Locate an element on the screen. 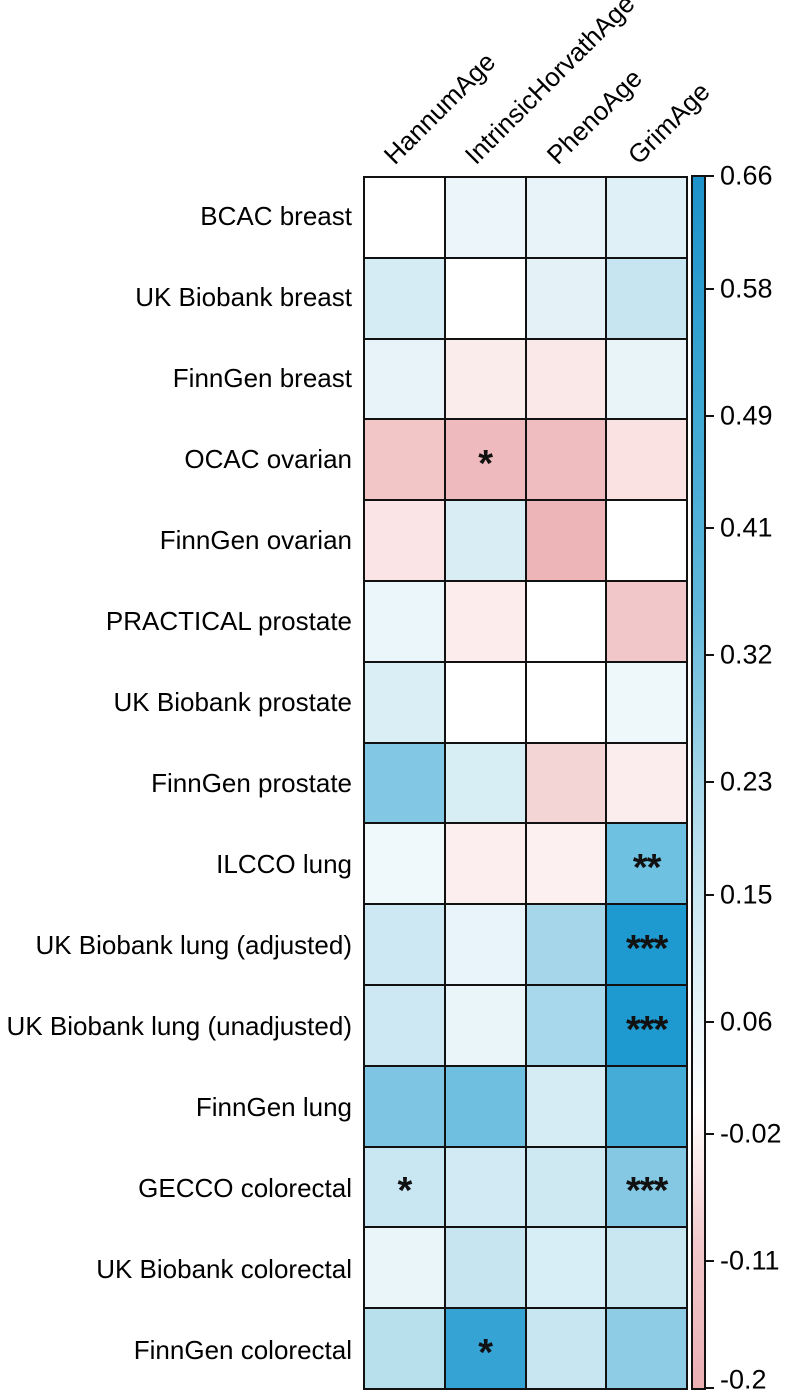  row-label: UK Biobank lung (adjusted) is located at coordinates (193, 944).